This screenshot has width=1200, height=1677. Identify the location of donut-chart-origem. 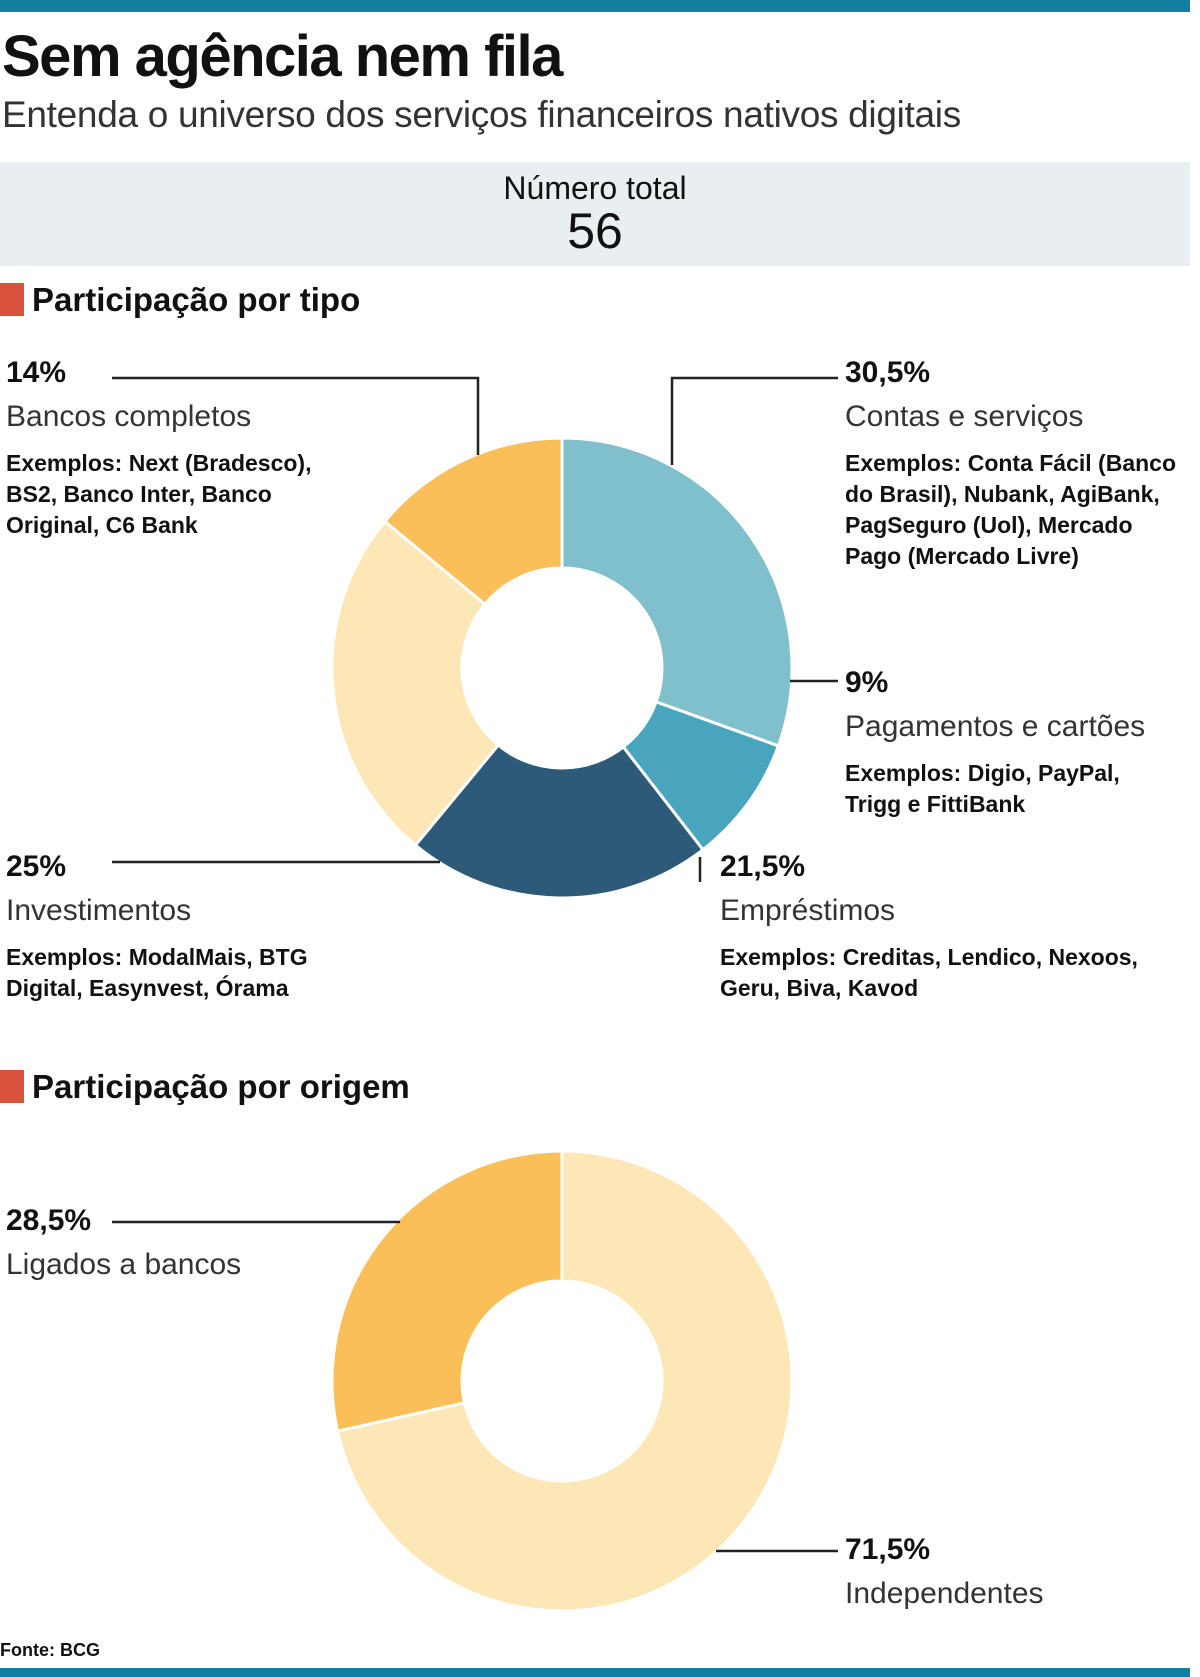
(562, 1381).